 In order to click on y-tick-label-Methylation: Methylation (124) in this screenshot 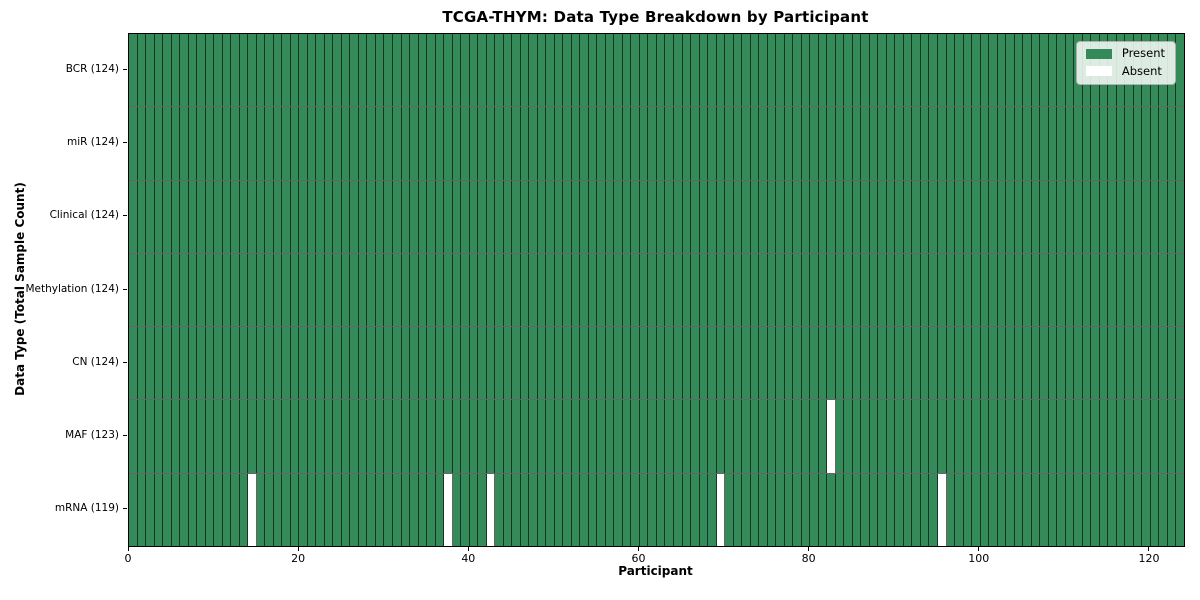, I will do `click(72, 288)`.